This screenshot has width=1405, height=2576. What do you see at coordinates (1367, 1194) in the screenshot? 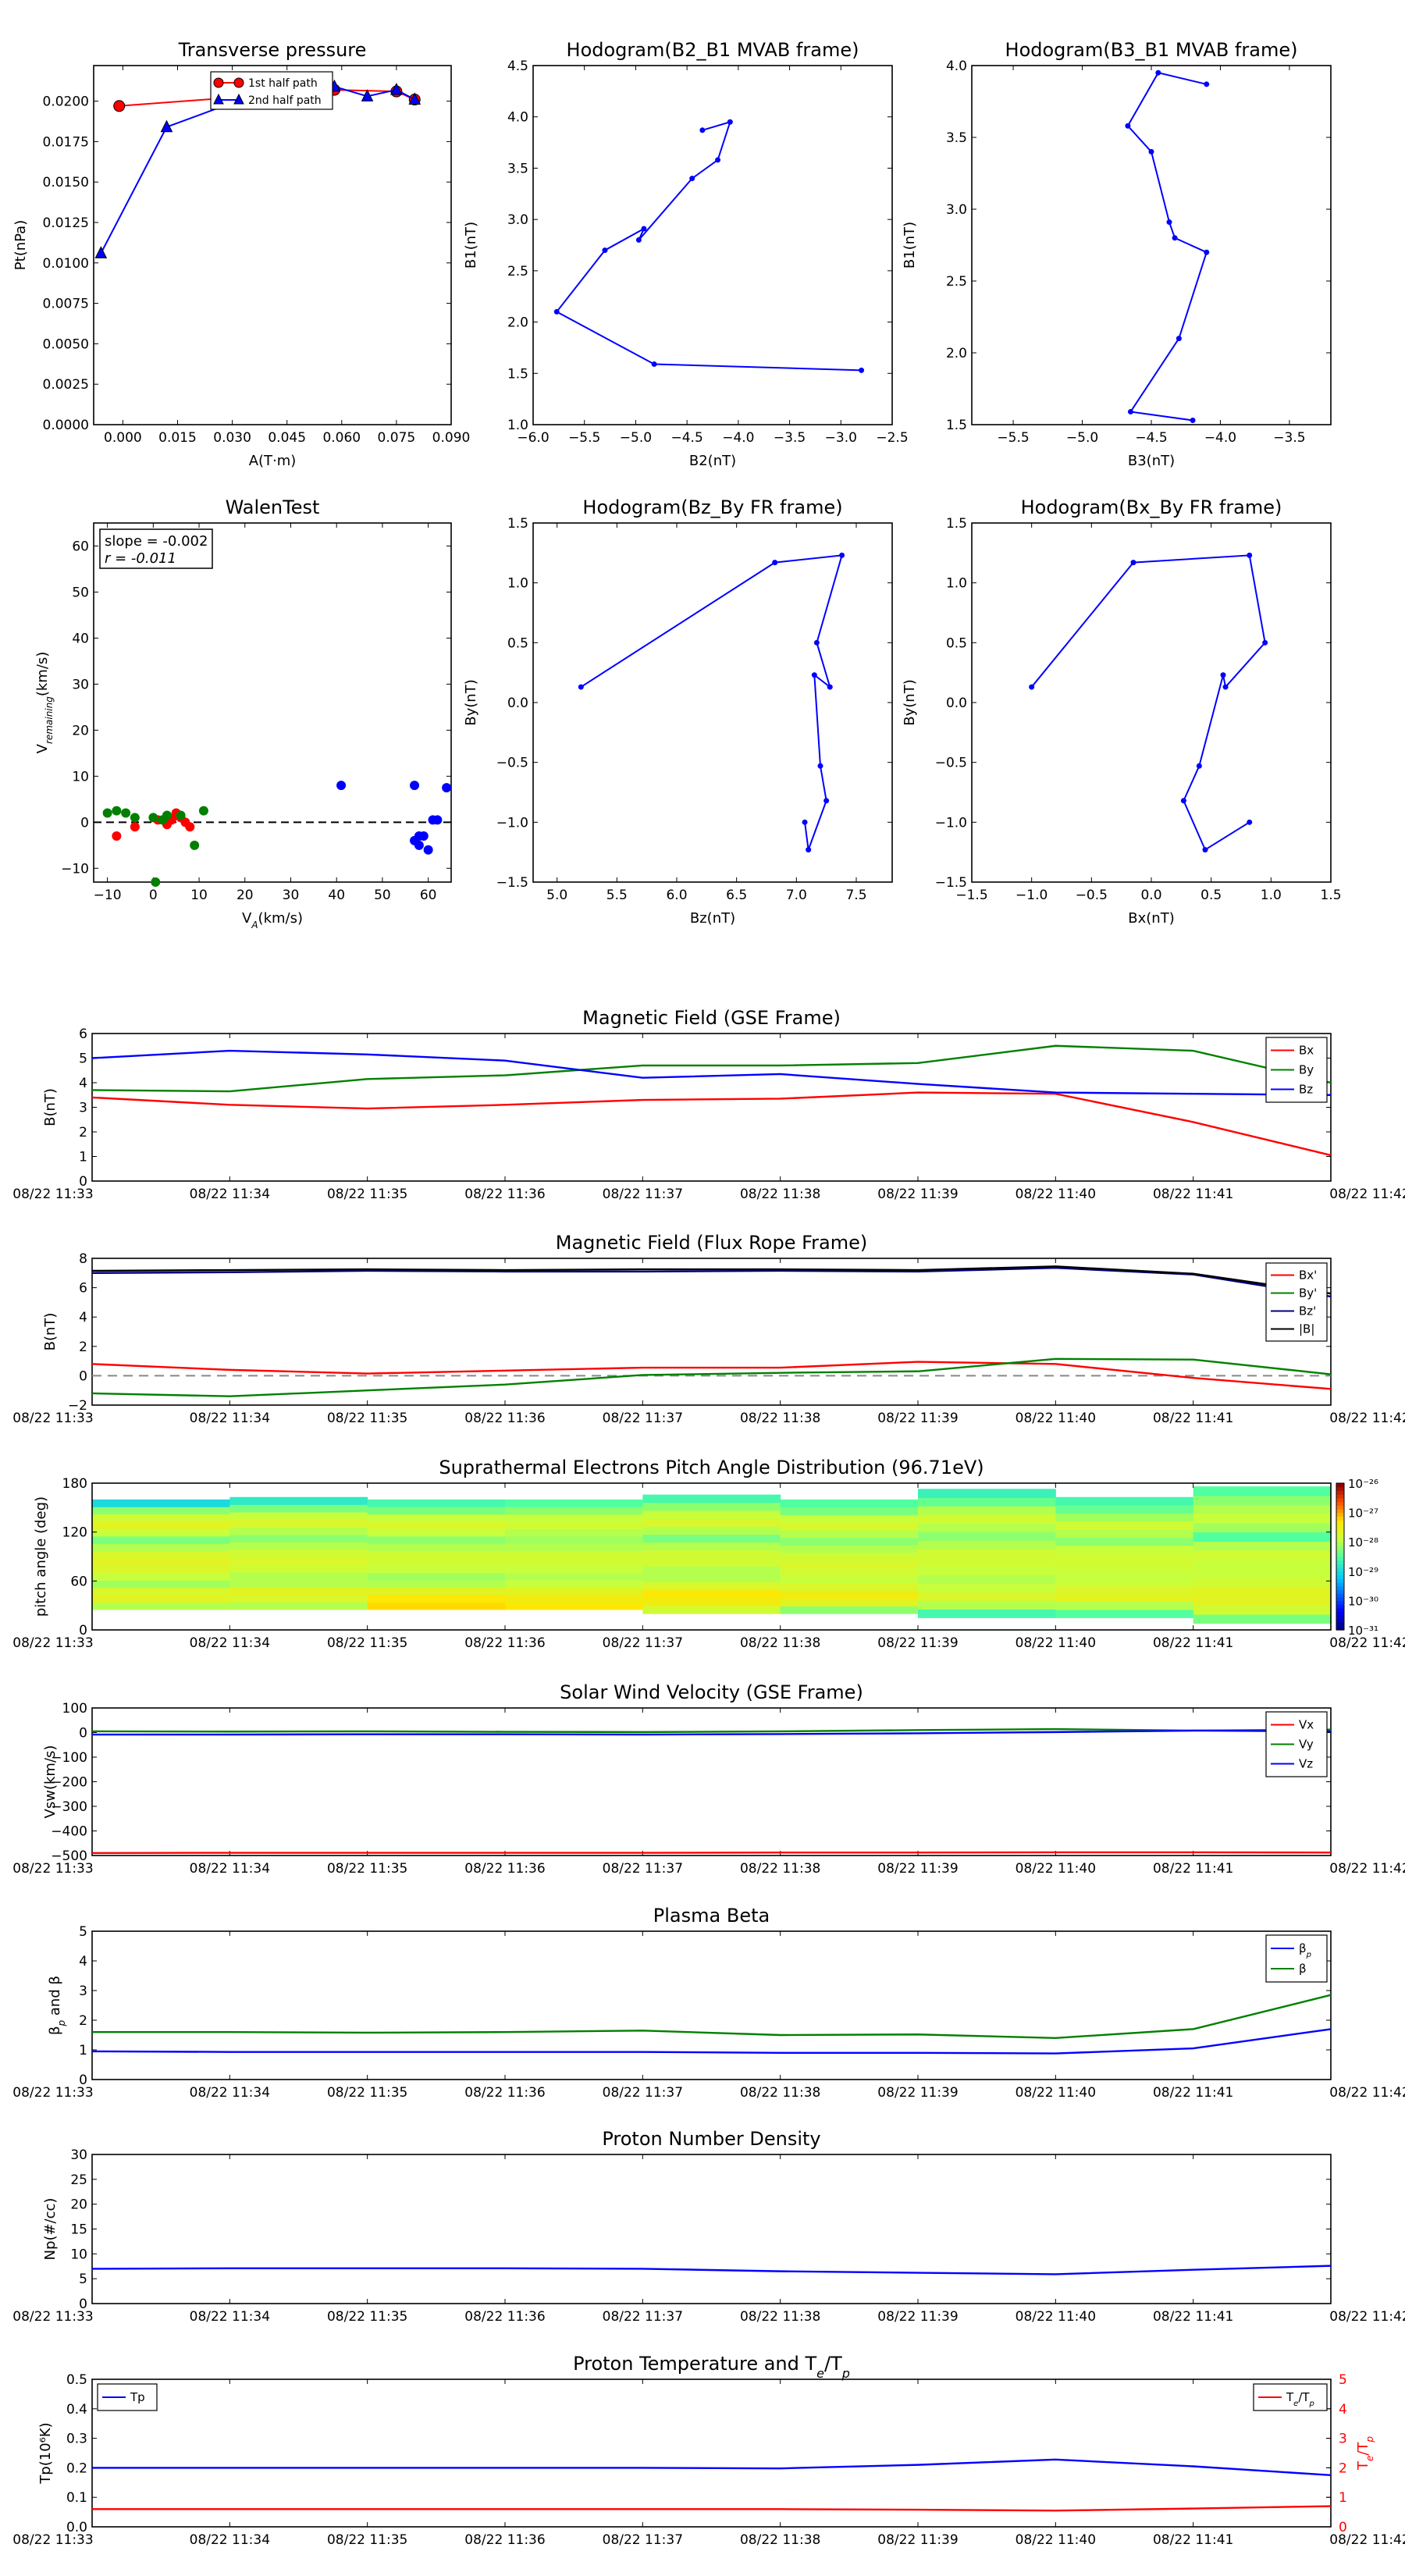
I see `time-tick-label: 08/22 11:42` at bounding box center [1367, 1194].